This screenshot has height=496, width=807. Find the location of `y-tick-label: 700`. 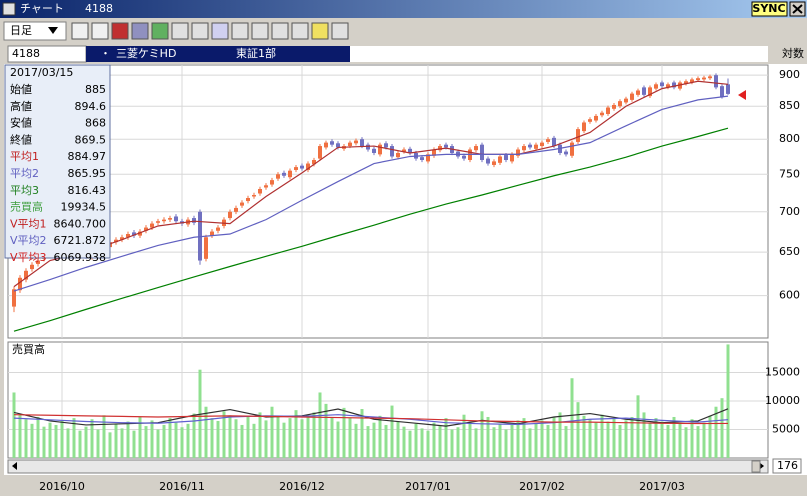

y-tick-label: 700 is located at coordinates (789, 211).